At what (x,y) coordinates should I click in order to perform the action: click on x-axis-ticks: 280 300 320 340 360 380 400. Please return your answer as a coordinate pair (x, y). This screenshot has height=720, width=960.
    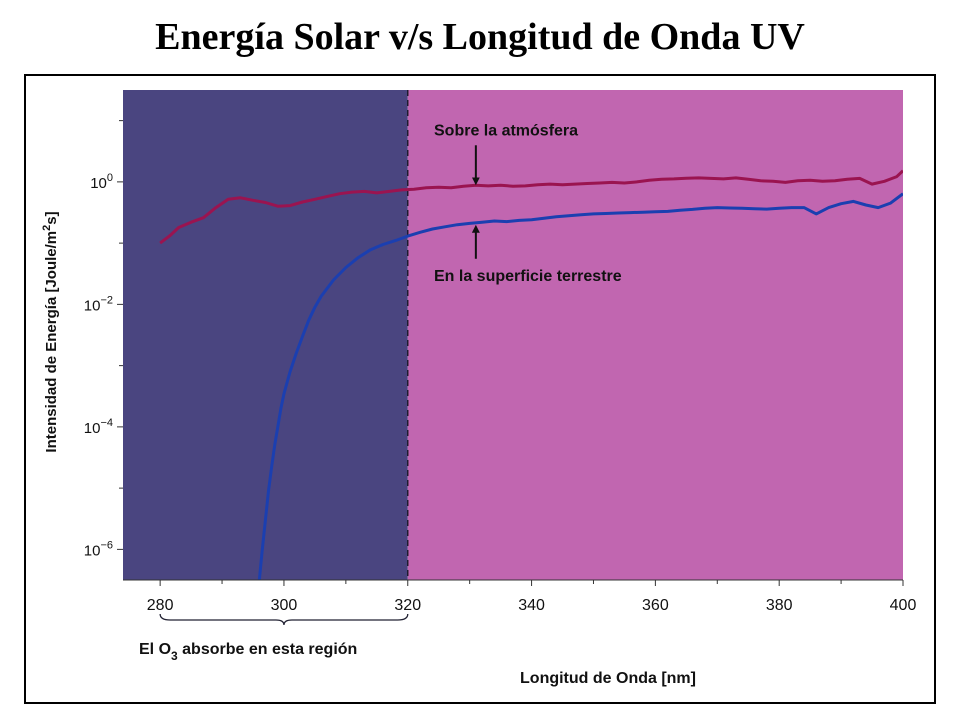
    Looking at the image, I should click on (532, 597).